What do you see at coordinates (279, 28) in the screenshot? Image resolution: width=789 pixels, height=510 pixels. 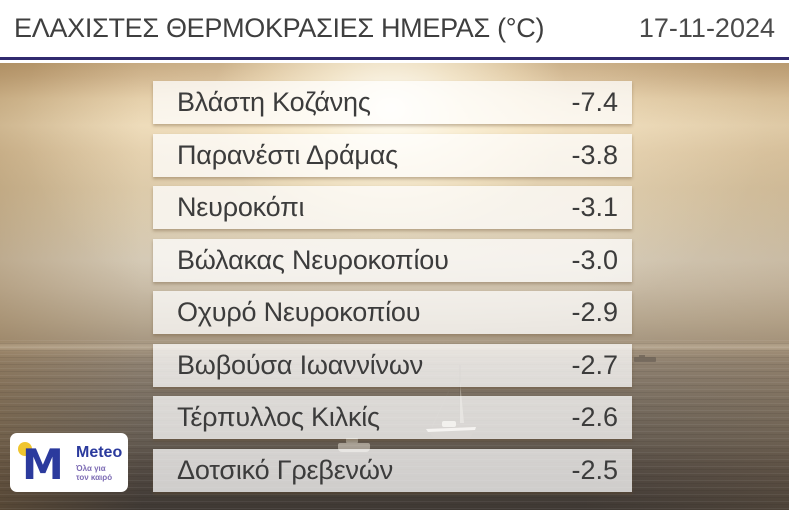 I see `page-title: ΕΛΑΧΙΣΤΕΣ ΘΕΡΜΟΚΡΑΣΙΕΣ ΗΜΕΡΑΣ (°C)` at bounding box center [279, 28].